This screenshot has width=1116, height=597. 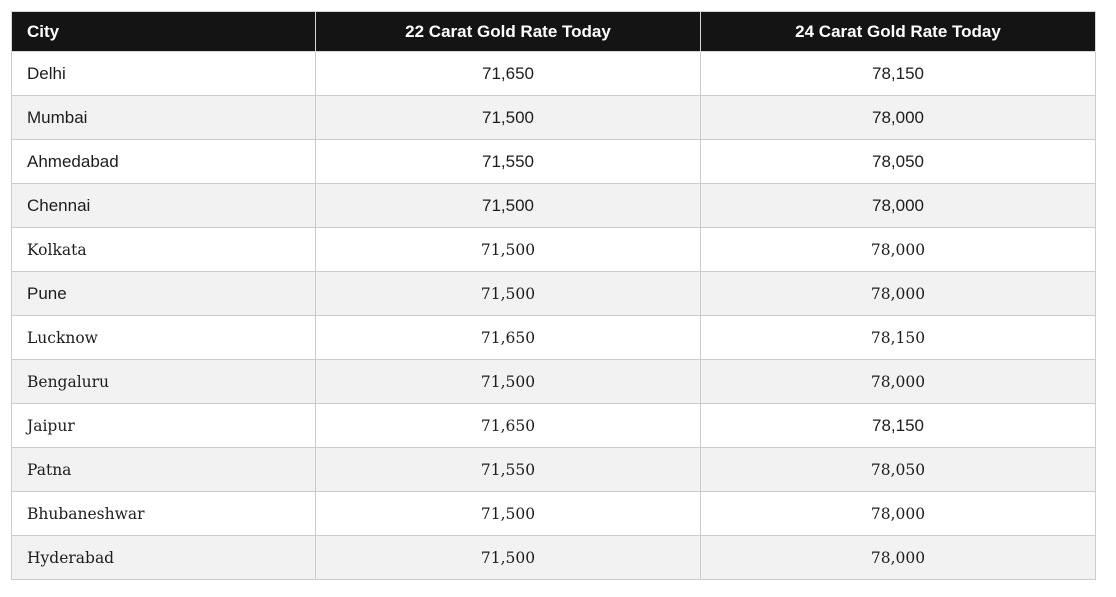 What do you see at coordinates (508, 31) in the screenshot?
I see `column-header-22-carat: 22 Carat Gold Rate Today` at bounding box center [508, 31].